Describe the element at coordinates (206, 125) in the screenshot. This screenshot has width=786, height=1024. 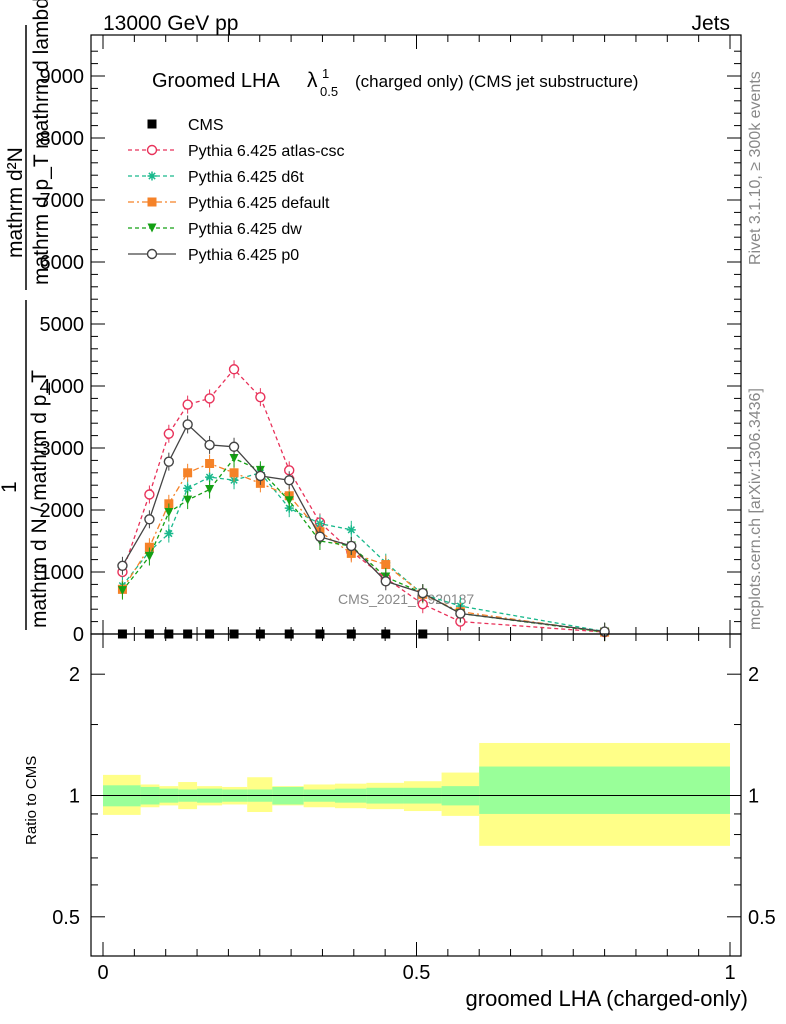
I see `legend-label: CMS` at that location.